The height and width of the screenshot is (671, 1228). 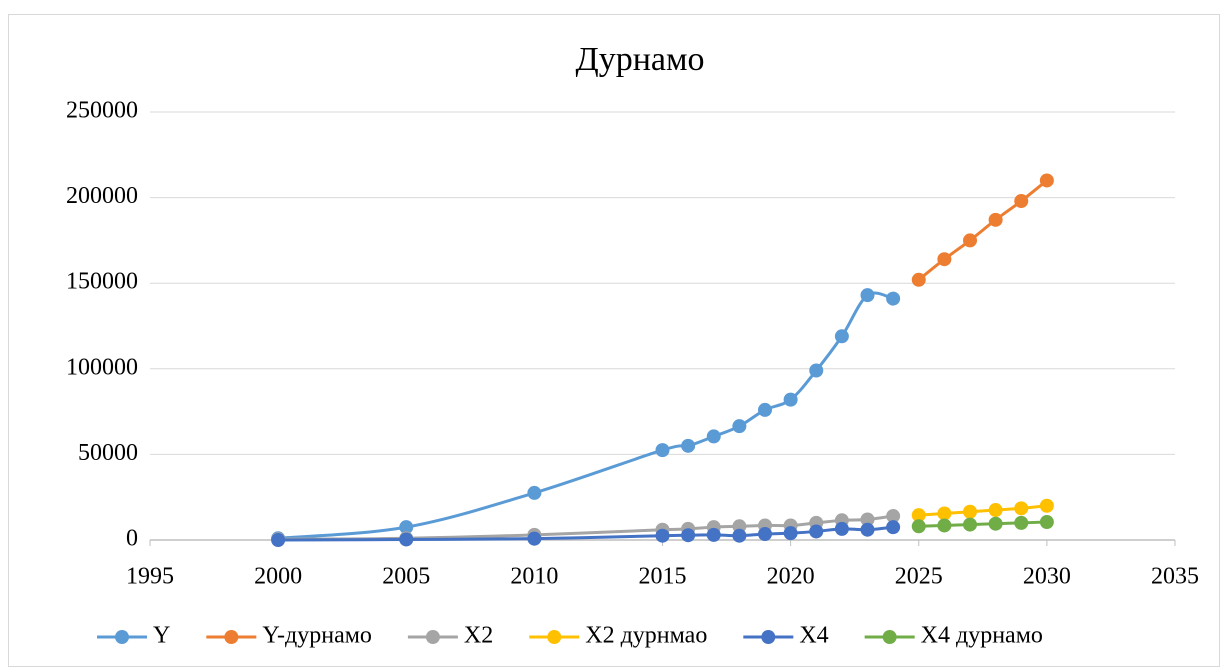 What do you see at coordinates (919, 577) in the screenshot?
I see `x-tick-label: 2025` at bounding box center [919, 577].